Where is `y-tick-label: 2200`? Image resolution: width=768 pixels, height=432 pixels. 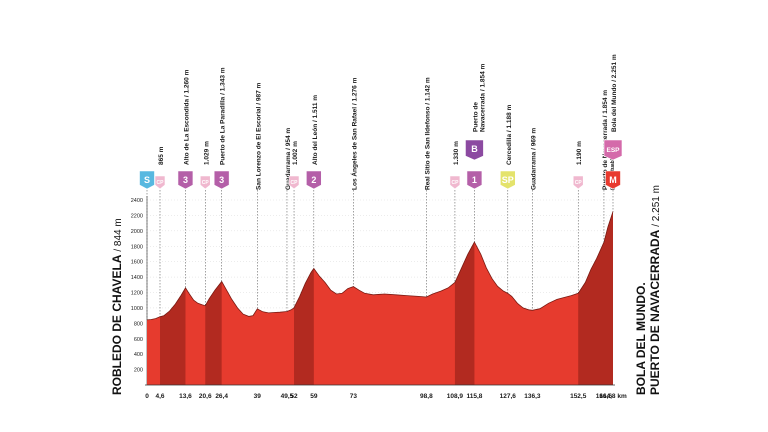 y-tick-label: 2200 is located at coordinates (137, 216).